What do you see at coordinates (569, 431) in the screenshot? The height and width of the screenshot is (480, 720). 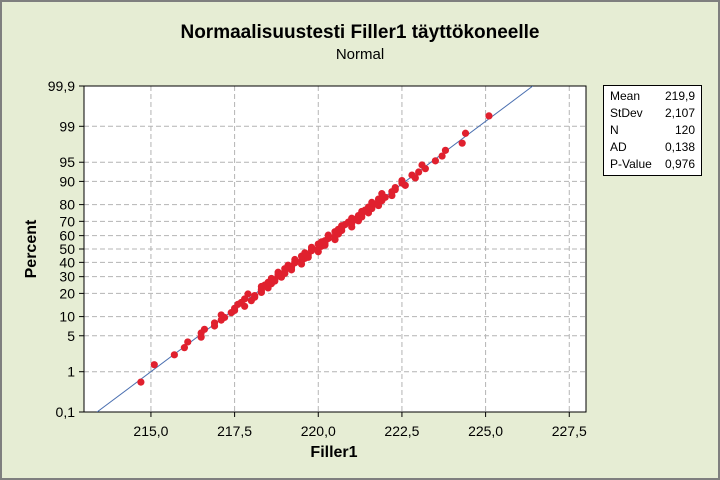 I see `x-tick-label: 227,5` at bounding box center [569, 431].